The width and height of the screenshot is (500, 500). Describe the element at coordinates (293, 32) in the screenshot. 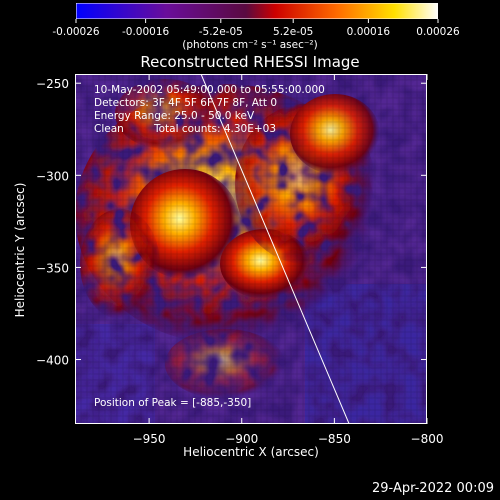

I see `colorbar-tick-label: 5.2e-05` at that location.